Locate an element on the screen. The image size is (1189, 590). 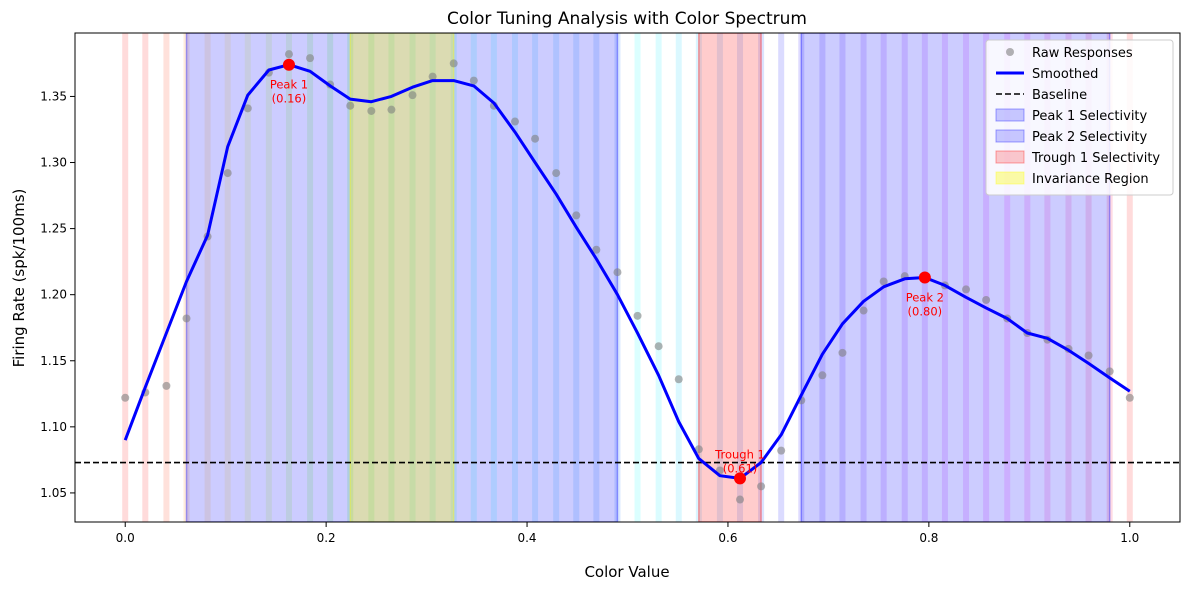
legend-label: Trough 1 Selectivity is located at coordinates (1095, 158).